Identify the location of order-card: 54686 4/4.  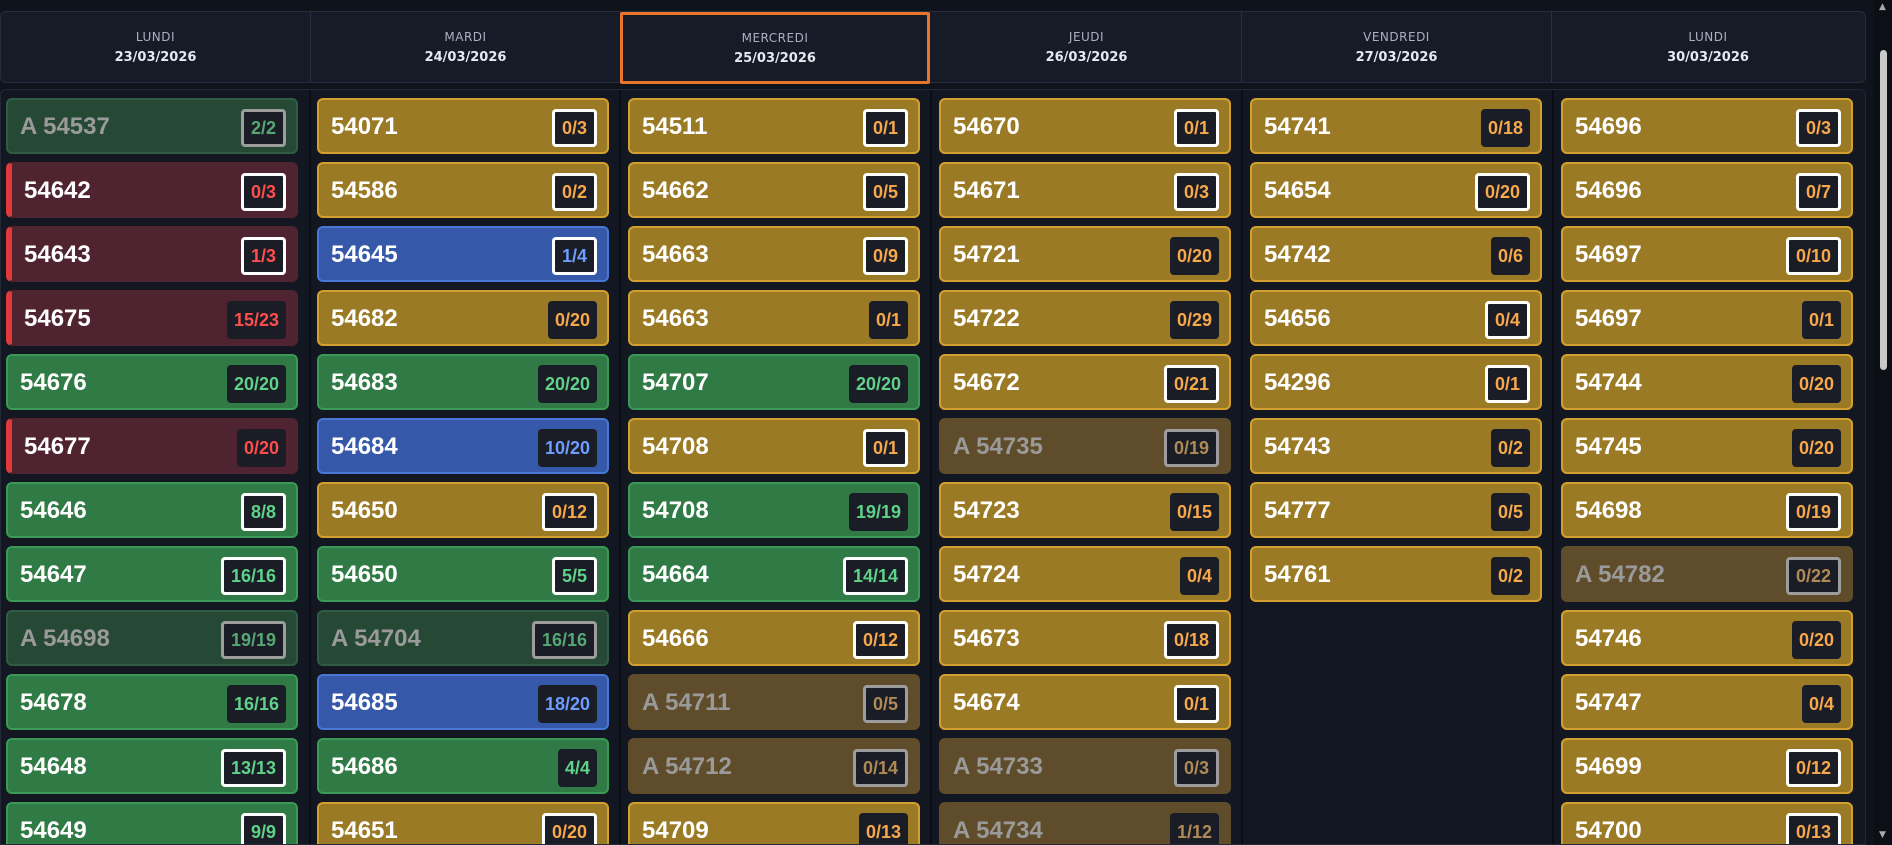
(463, 766).